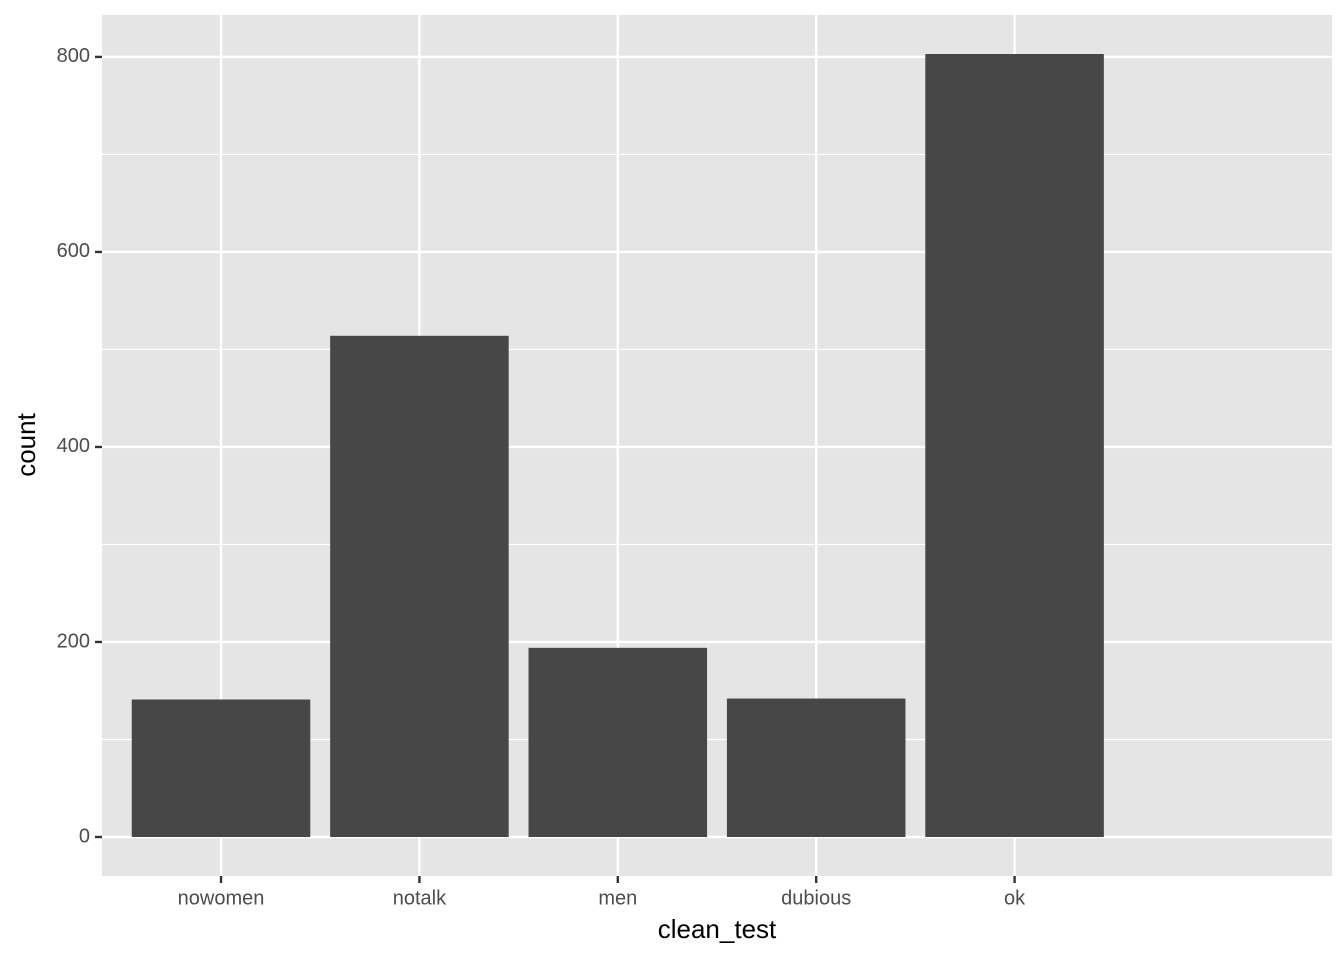 This screenshot has width=1344, height=960. Describe the element at coordinates (84, 836) in the screenshot. I see `y-tick-label: 0` at that location.